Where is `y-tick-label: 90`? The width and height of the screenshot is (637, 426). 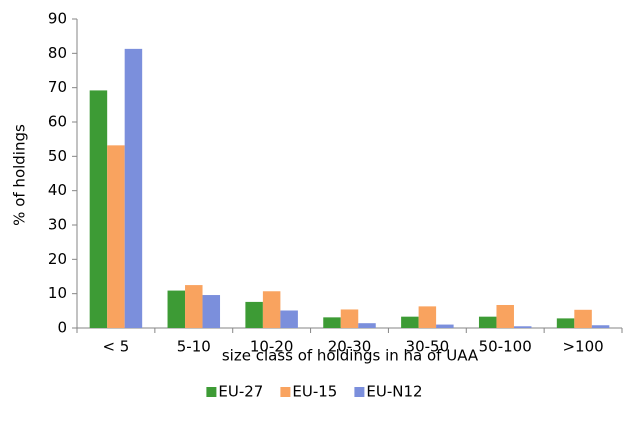 y-tick-label: 90 is located at coordinates (57, 19).